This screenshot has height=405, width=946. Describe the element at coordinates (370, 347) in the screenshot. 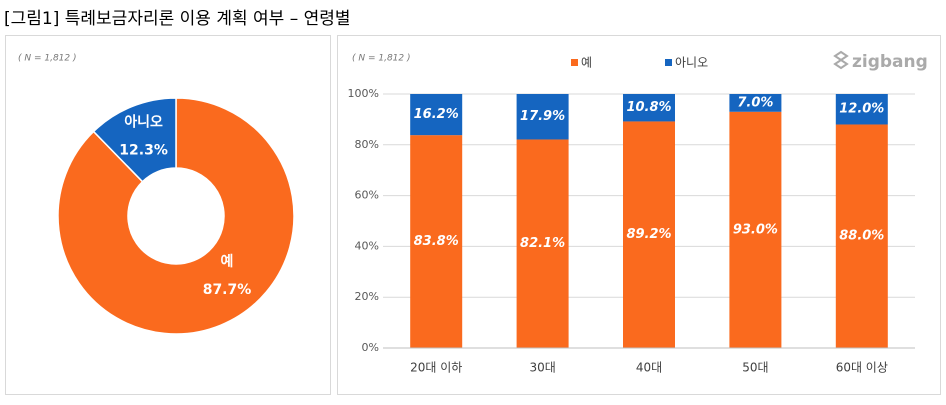

I see `y-tick-label: 0%` at that location.